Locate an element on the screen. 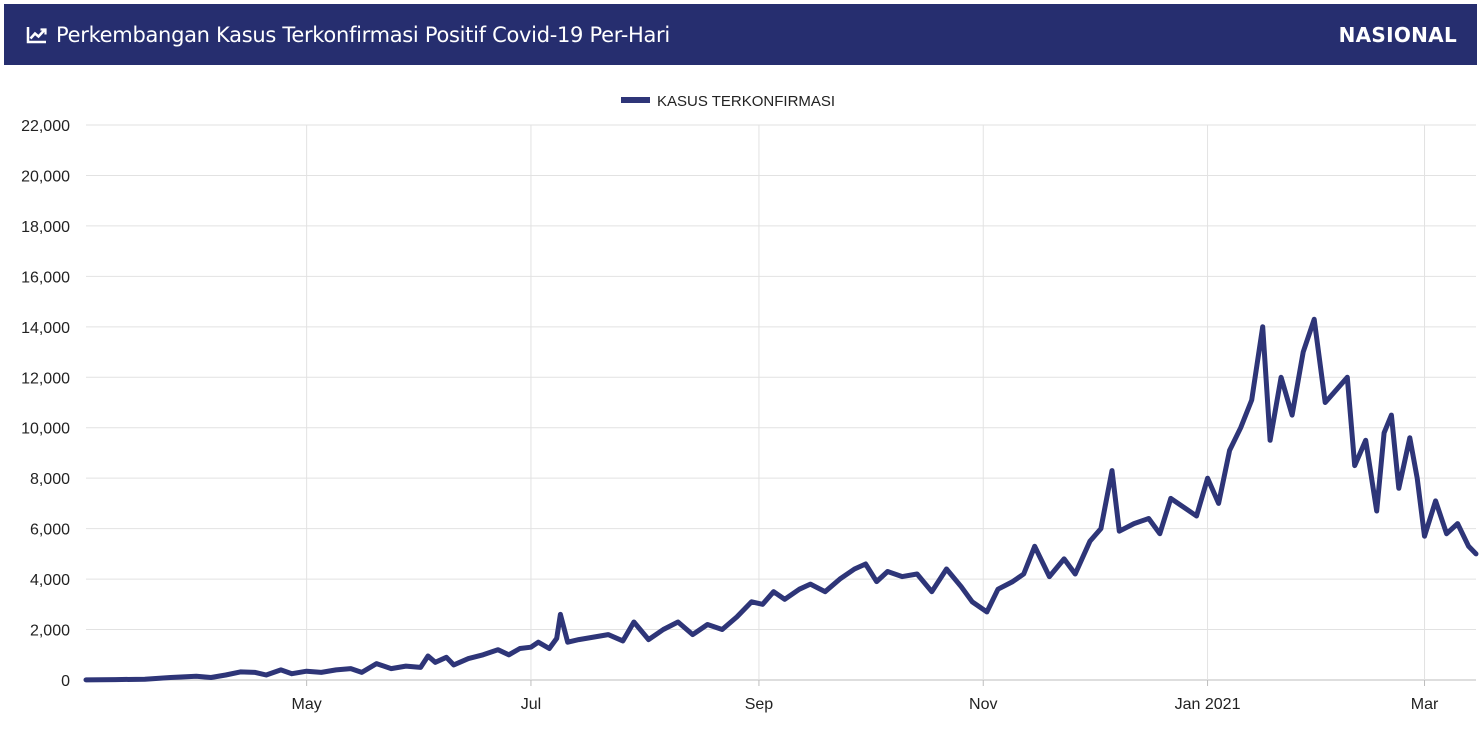 Image resolution: width=1482 pixels, height=735 pixels. x-tick-label: Mar is located at coordinates (1425, 704).